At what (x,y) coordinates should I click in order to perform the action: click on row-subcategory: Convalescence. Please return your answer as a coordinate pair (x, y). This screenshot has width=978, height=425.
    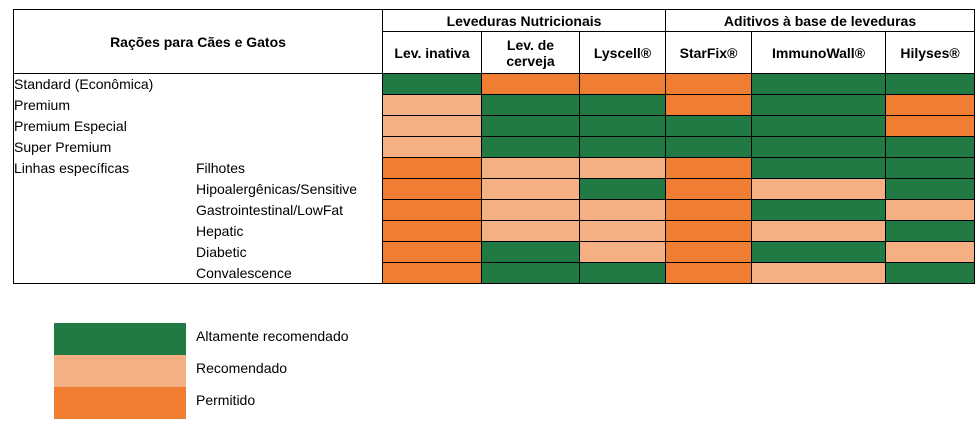
    Looking at the image, I should click on (244, 272).